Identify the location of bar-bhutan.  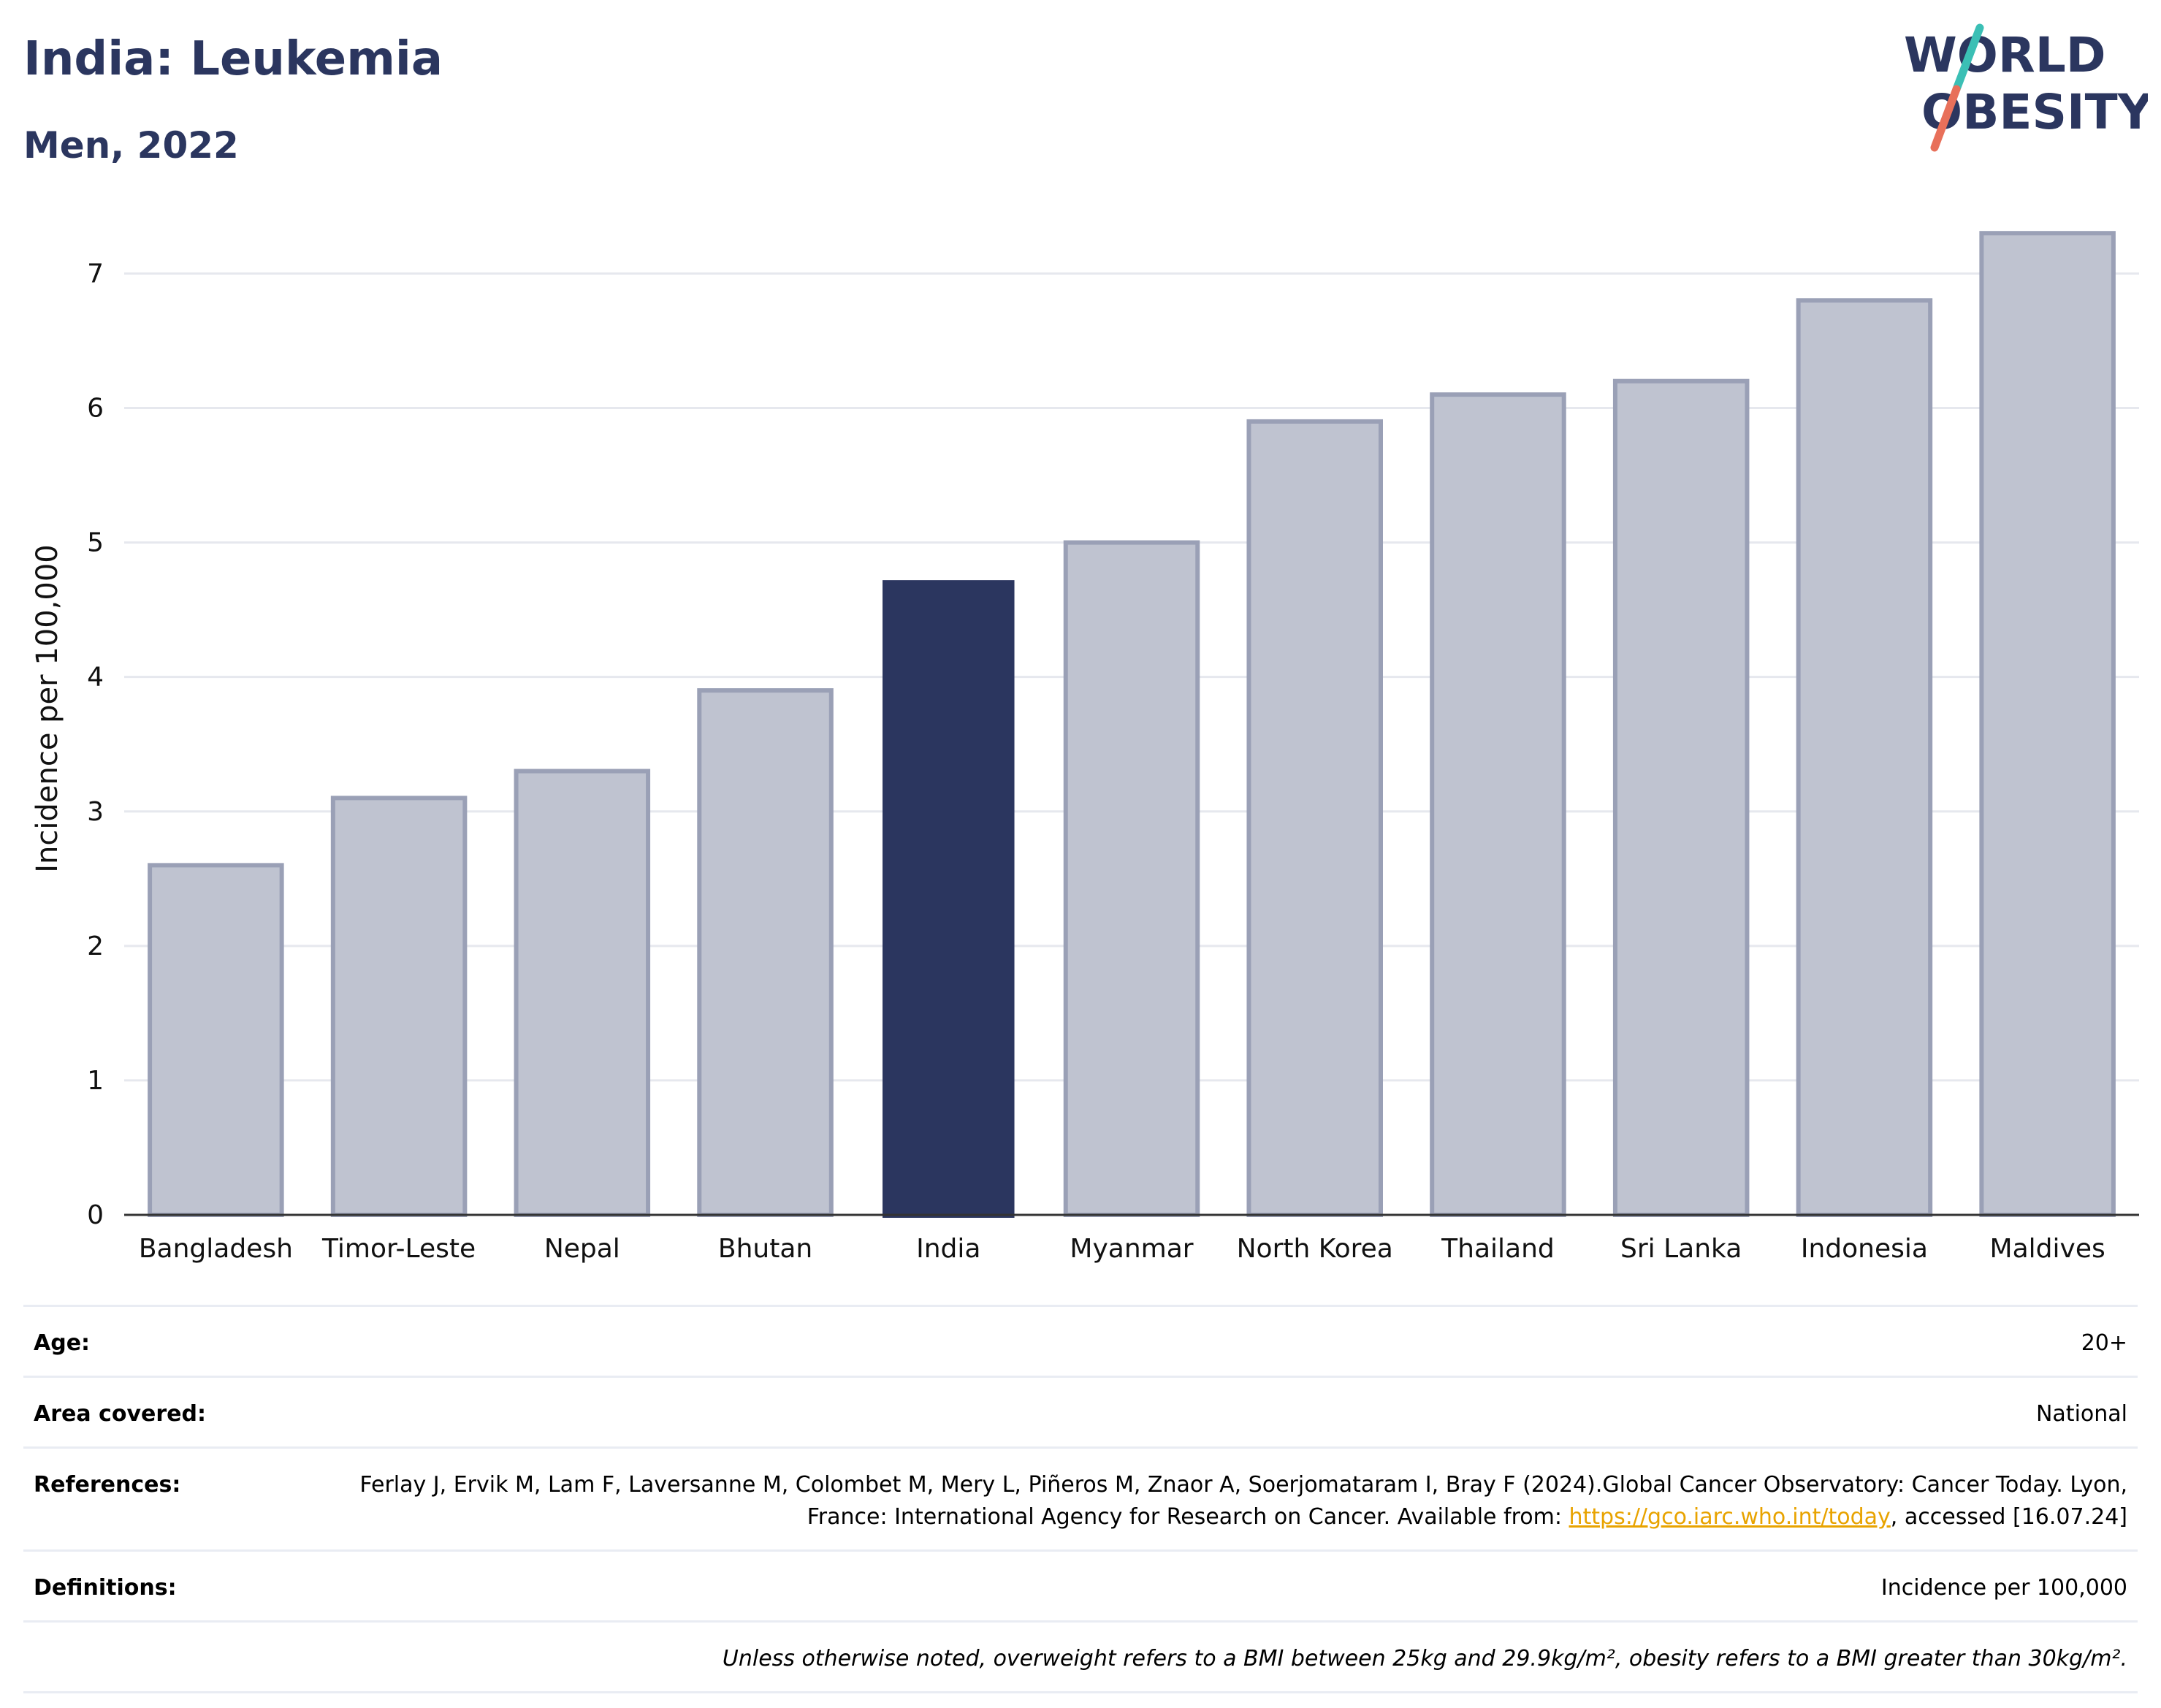
(765, 953).